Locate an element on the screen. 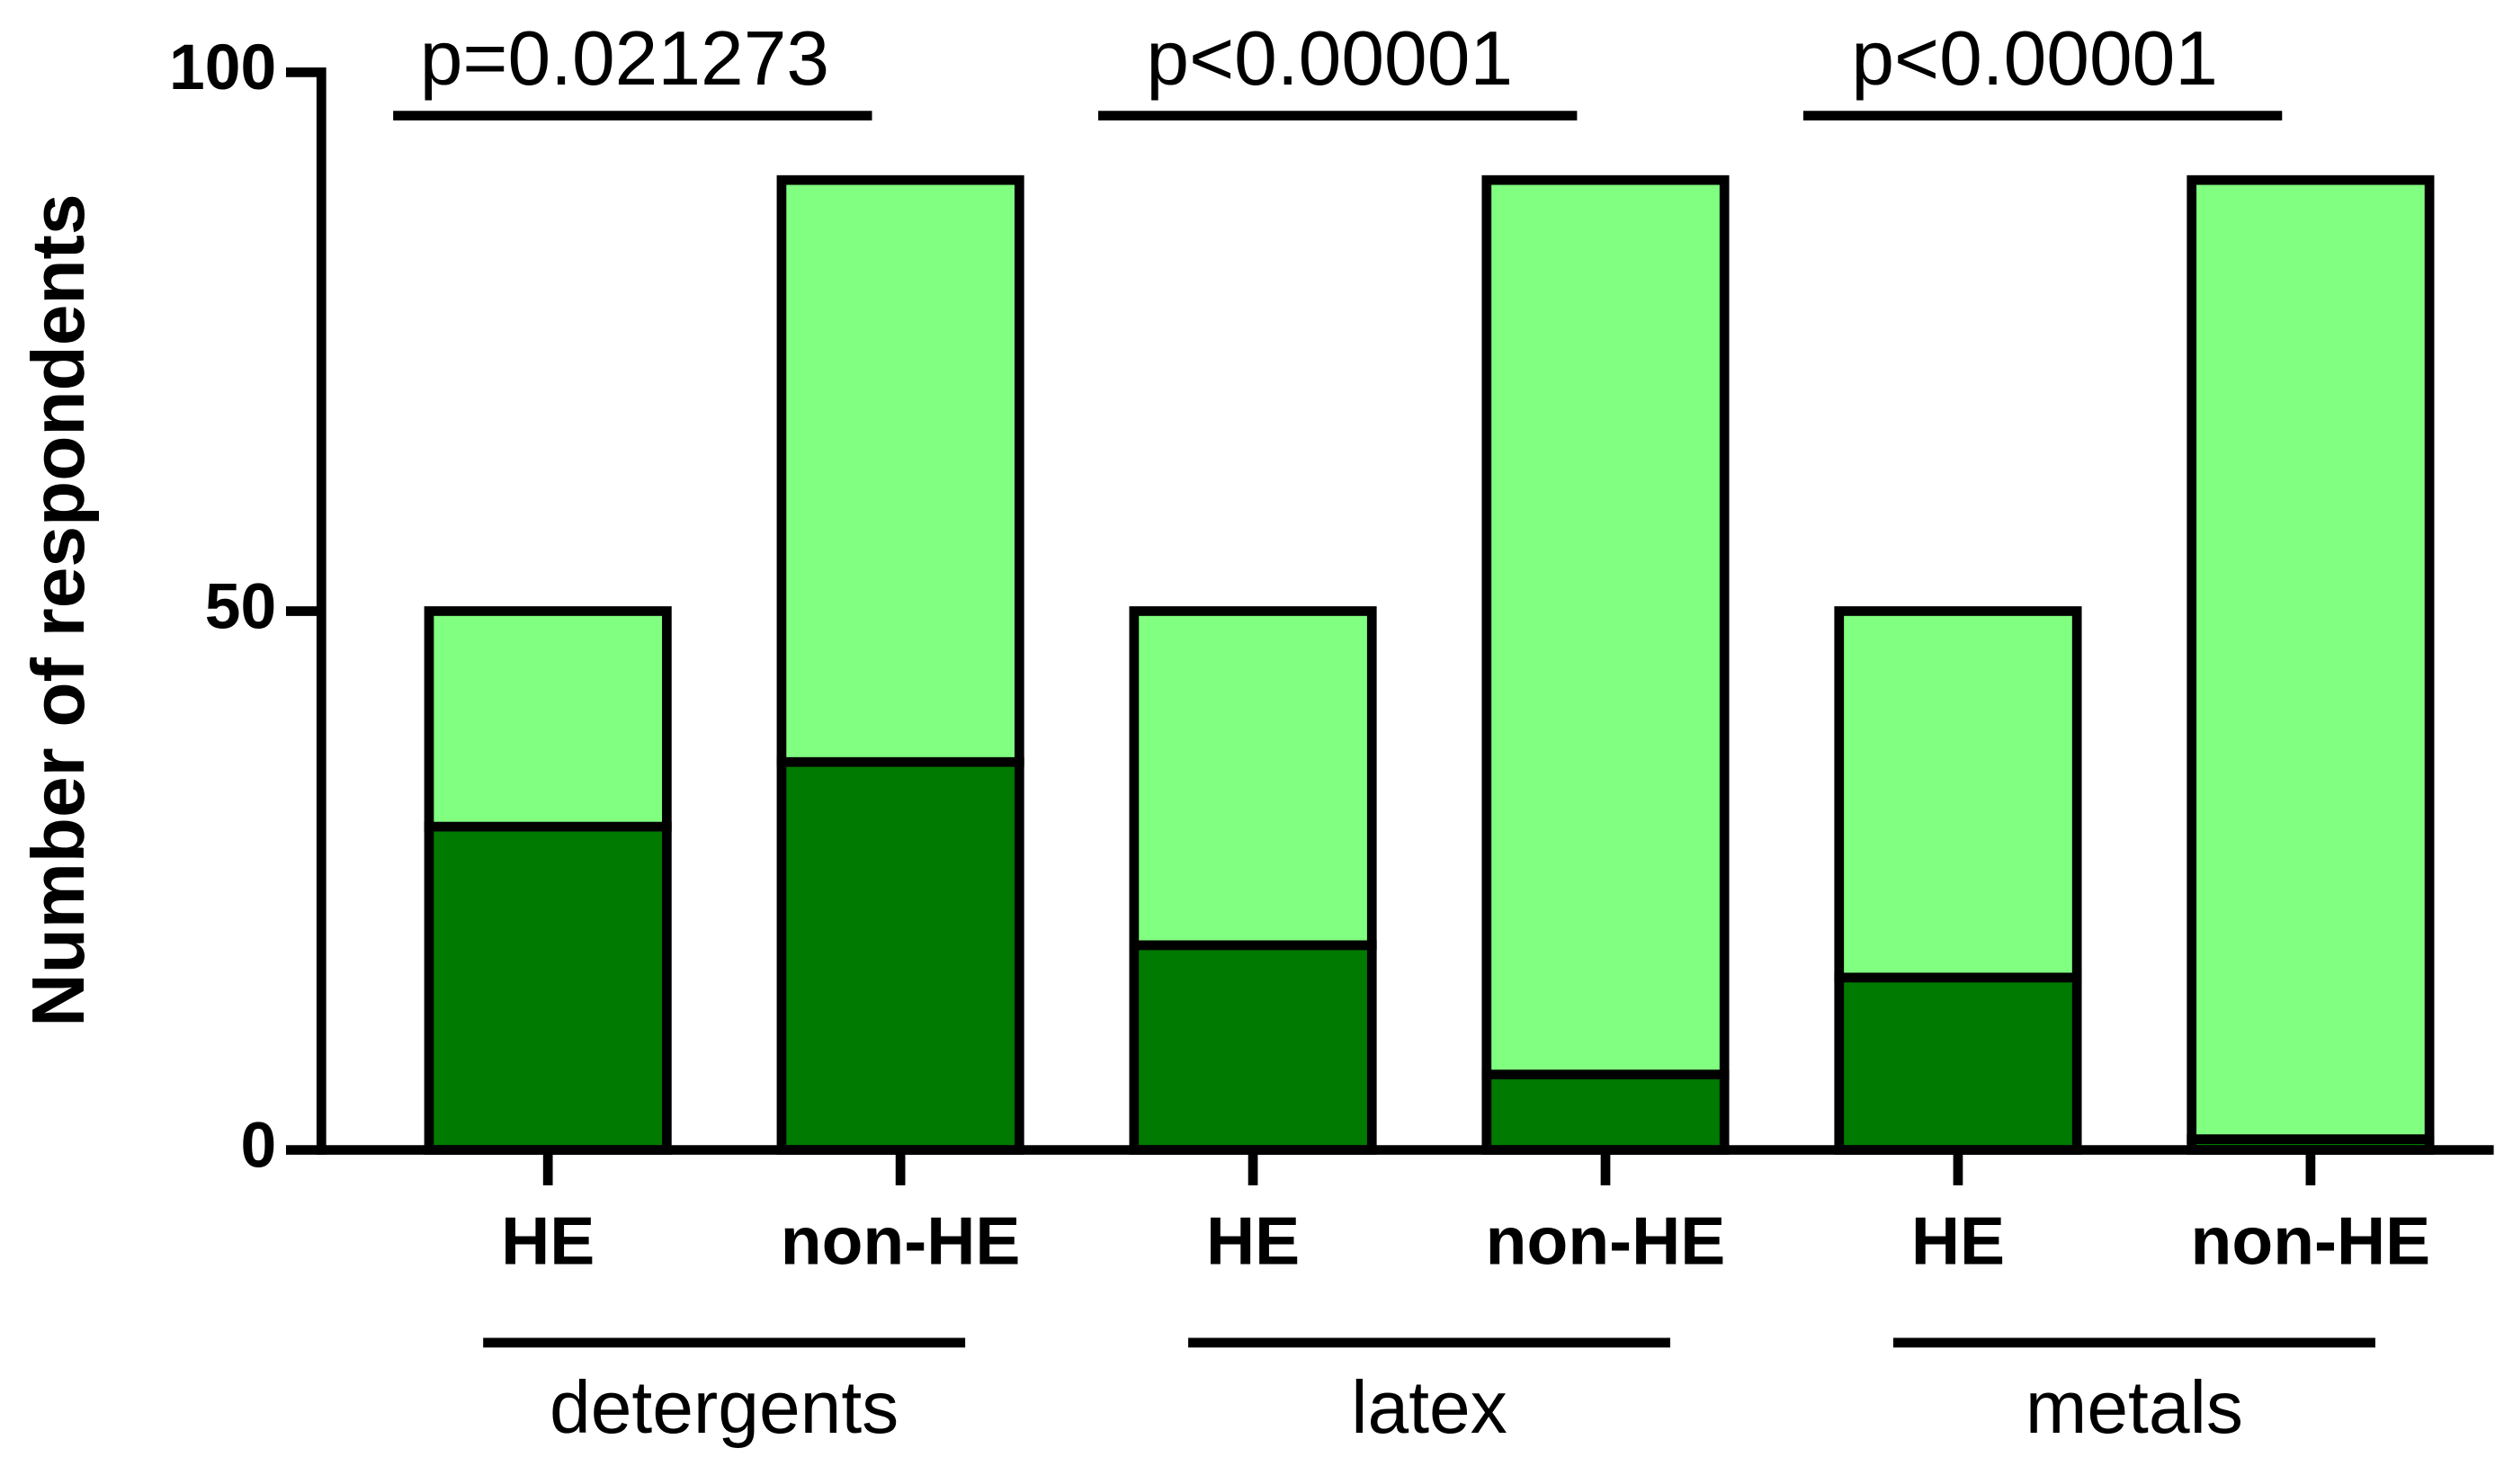  y-tick-label: 0 is located at coordinates (259, 1145).